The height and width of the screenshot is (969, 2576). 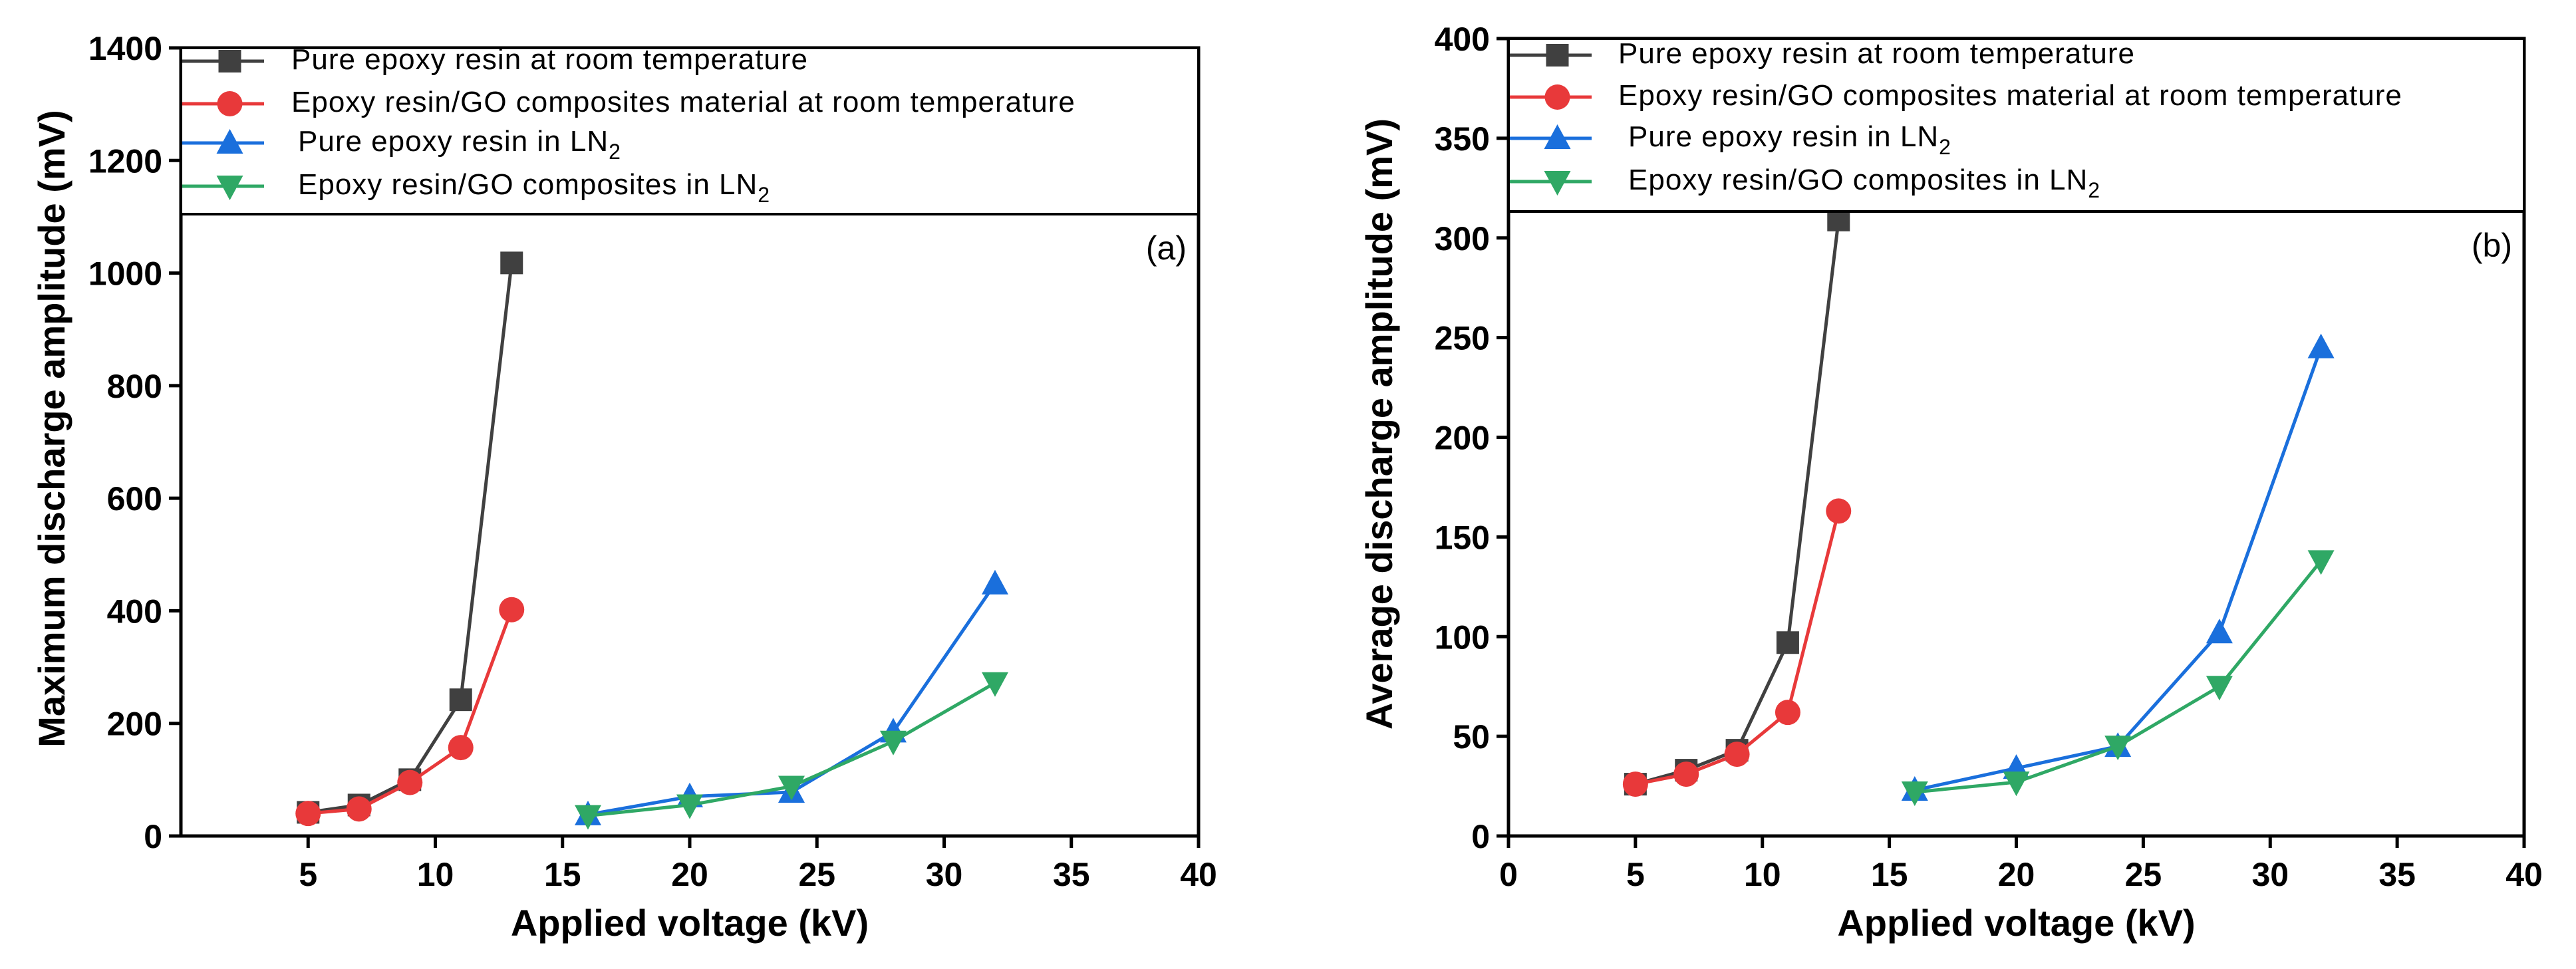 I want to click on y-tick-label: 1400, so click(x=125, y=48).